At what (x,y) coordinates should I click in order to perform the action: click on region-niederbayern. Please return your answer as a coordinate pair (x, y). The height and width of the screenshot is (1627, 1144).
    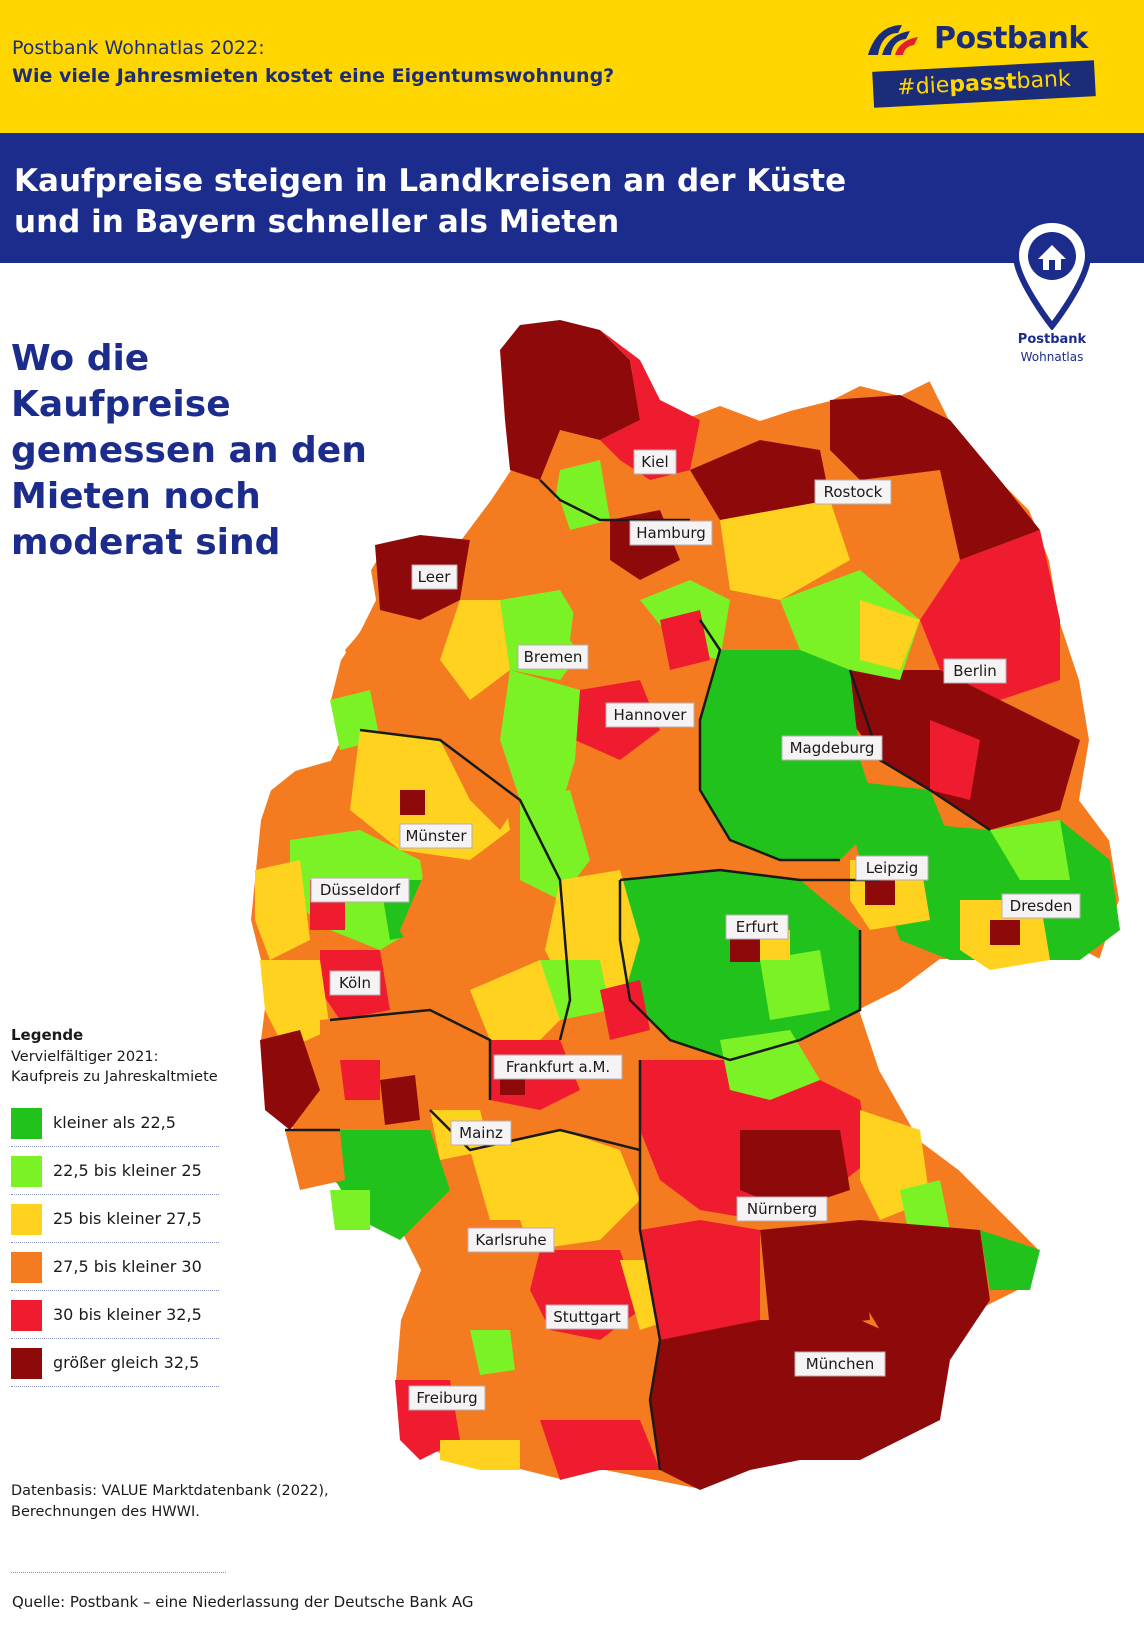
    Looking at the image, I should click on (920, 1290).